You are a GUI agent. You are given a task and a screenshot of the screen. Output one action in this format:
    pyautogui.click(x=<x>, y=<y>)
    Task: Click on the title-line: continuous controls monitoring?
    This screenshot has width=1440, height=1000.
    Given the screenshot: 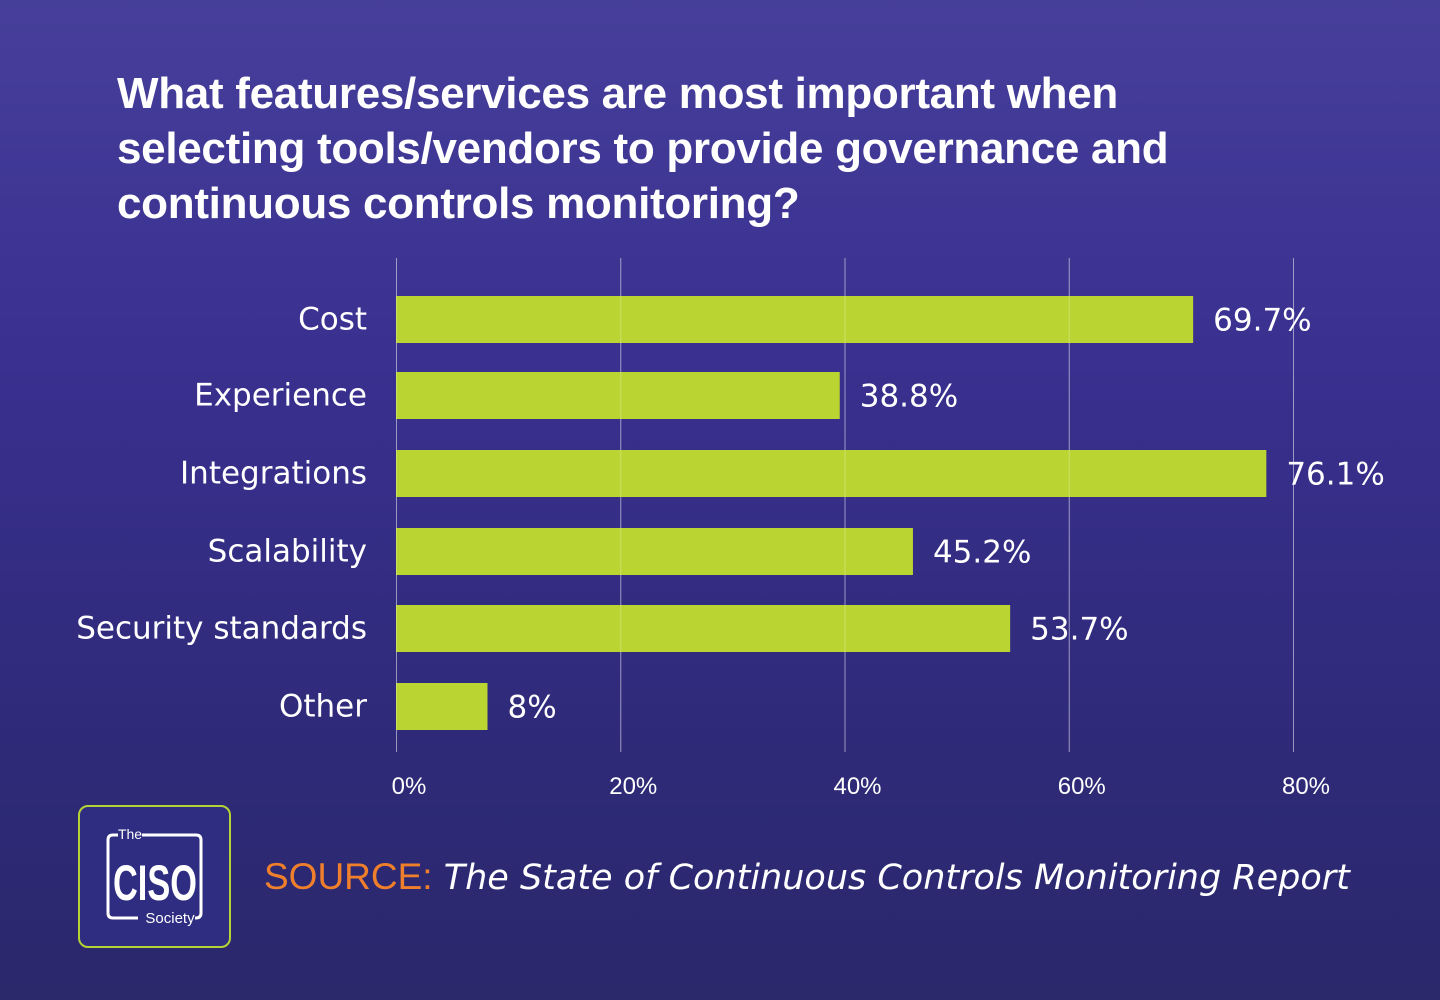 What is the action you would take?
    pyautogui.click(x=458, y=203)
    